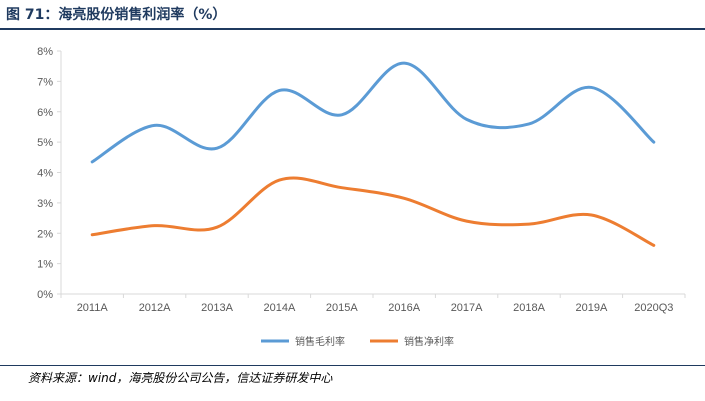 This screenshot has width=705, height=401. Describe the element at coordinates (45, 113) in the screenshot. I see `y-tick-label: 6%` at that location.